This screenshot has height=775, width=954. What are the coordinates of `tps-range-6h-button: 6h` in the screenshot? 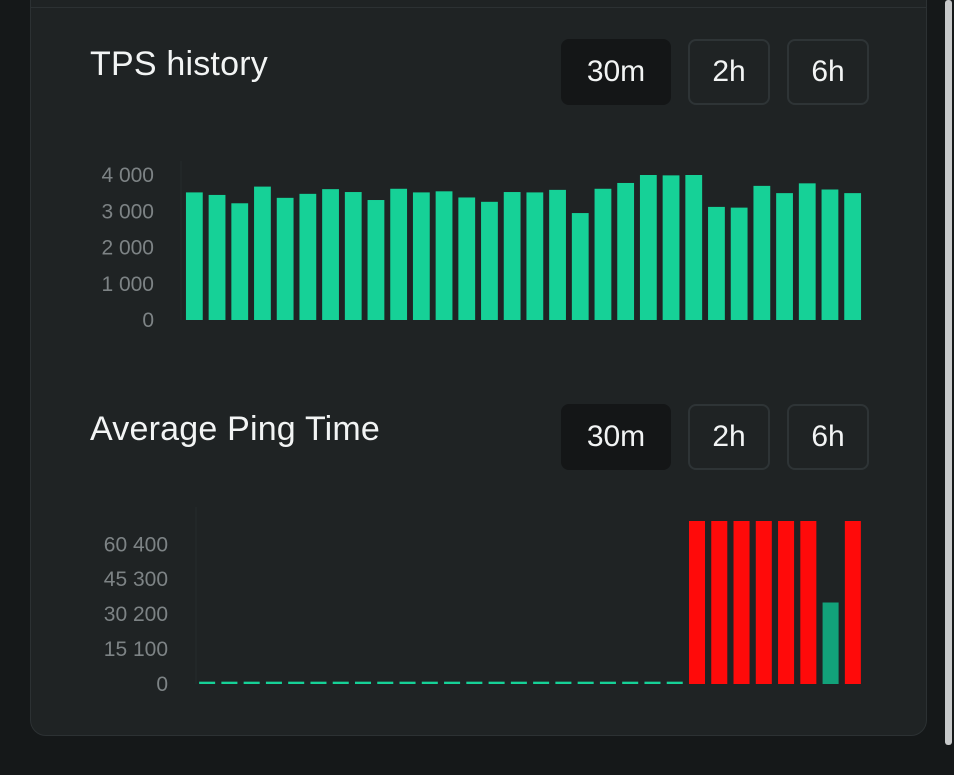 It's located at (828, 72).